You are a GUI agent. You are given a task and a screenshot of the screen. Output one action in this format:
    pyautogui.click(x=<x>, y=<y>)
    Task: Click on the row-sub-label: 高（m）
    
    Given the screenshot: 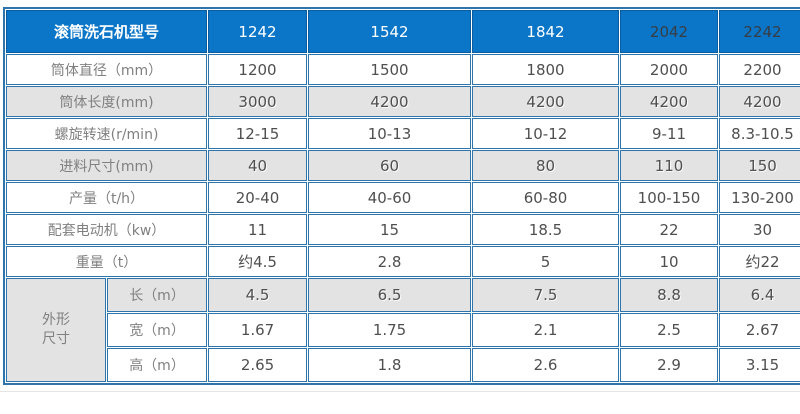 What is the action you would take?
    pyautogui.click(x=157, y=365)
    